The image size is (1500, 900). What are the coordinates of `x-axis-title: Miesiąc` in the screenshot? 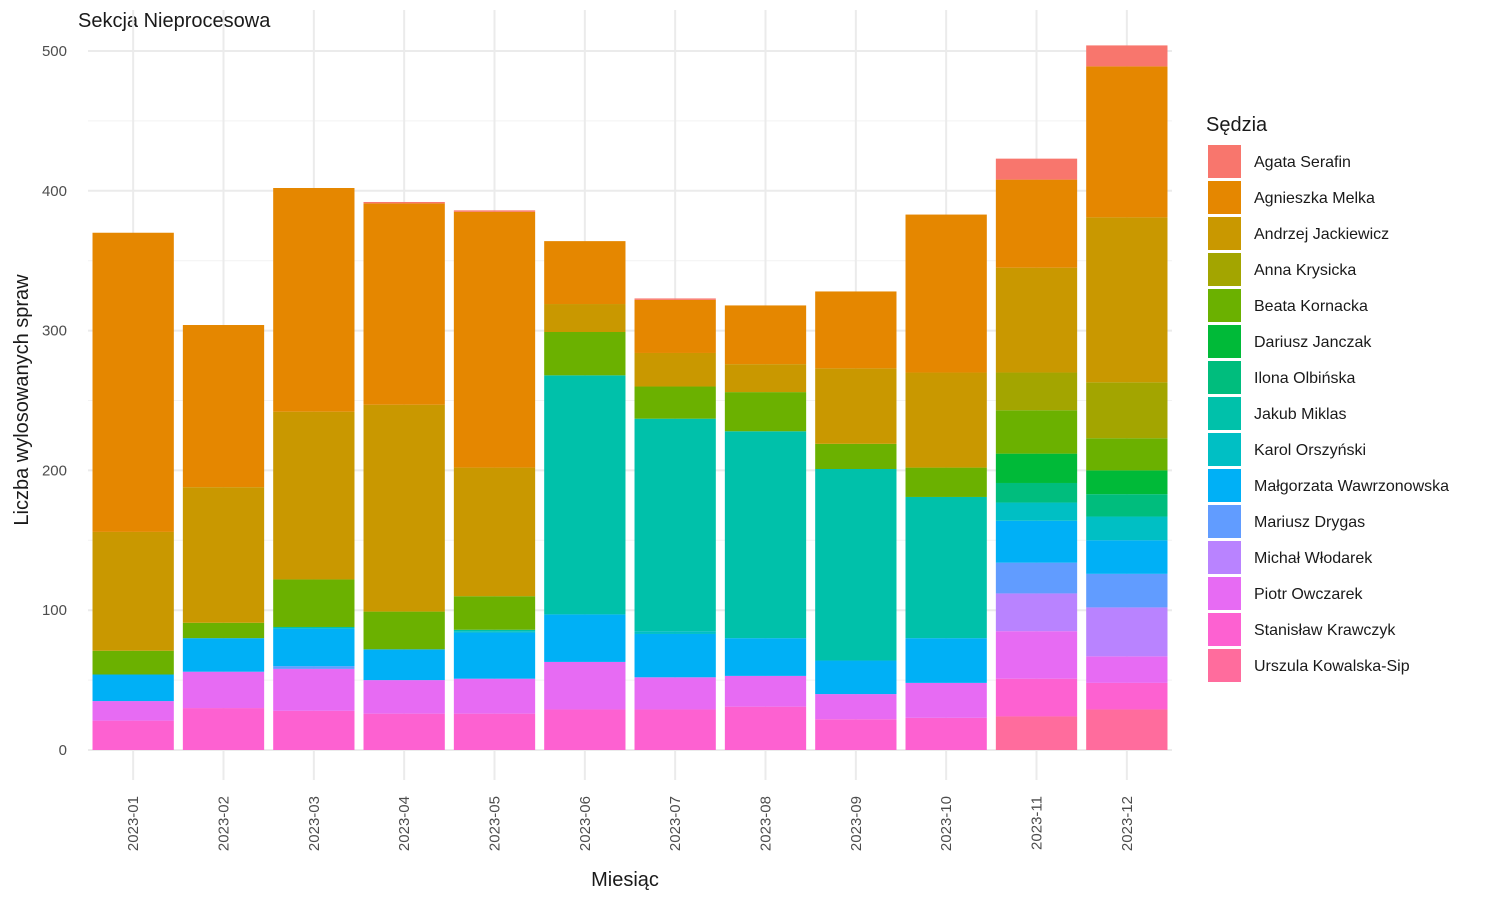 It's located at (625, 880).